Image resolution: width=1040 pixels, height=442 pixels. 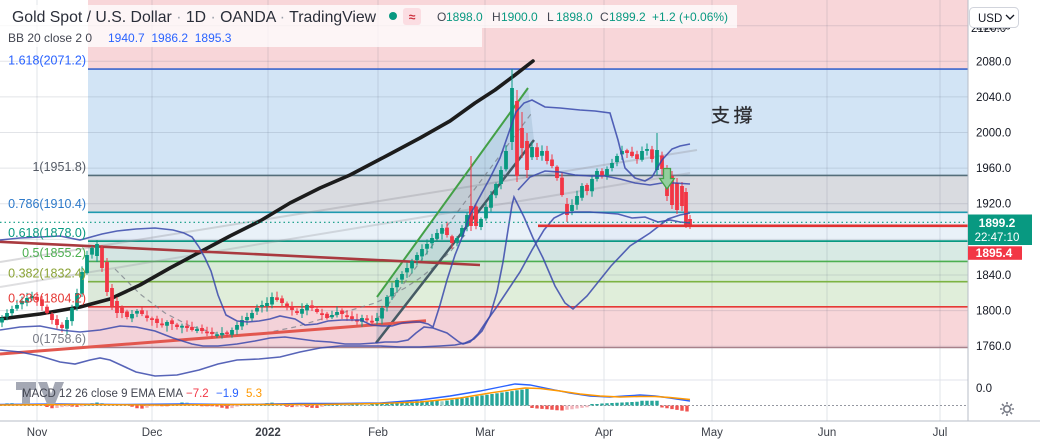 What do you see at coordinates (604, 17) in the screenshot?
I see `svg-text: C` at bounding box center [604, 17].